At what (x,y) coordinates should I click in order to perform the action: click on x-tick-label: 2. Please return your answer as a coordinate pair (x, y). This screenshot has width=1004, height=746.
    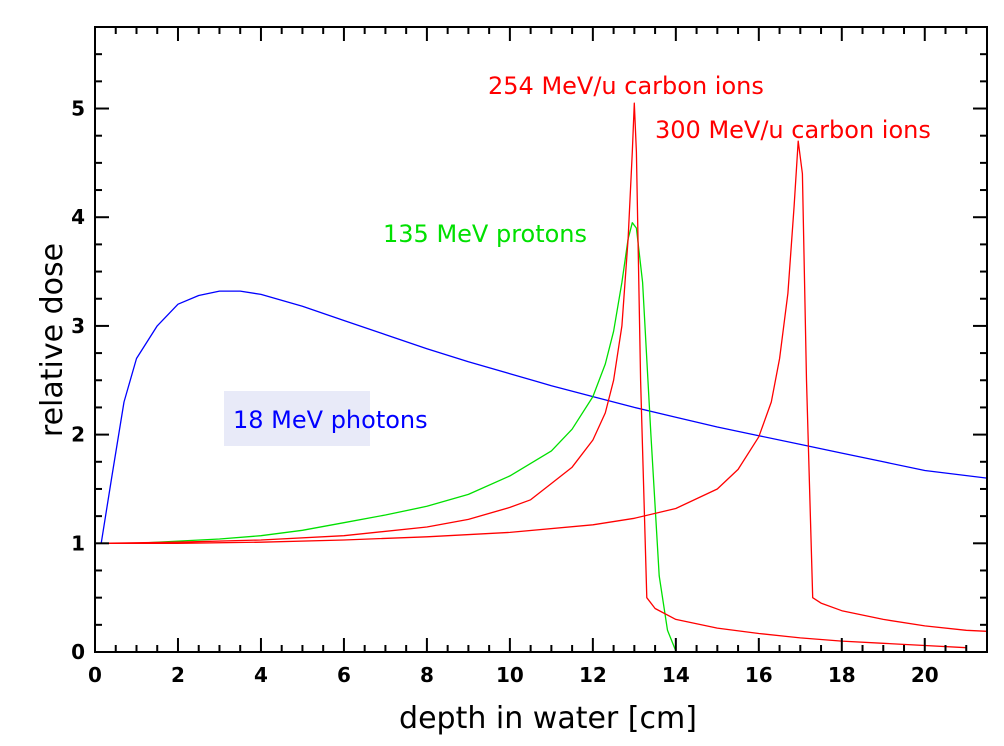
    Looking at the image, I should click on (178, 675).